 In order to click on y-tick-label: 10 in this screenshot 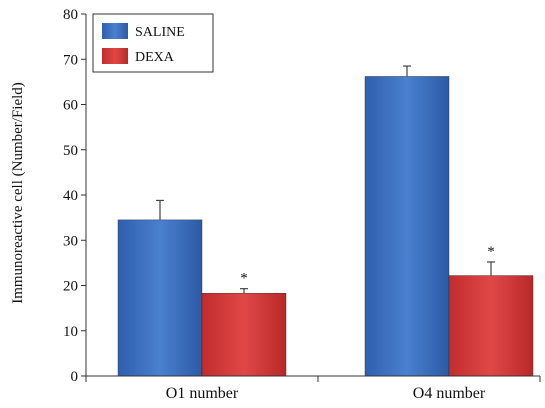, I will do `click(70, 332)`.